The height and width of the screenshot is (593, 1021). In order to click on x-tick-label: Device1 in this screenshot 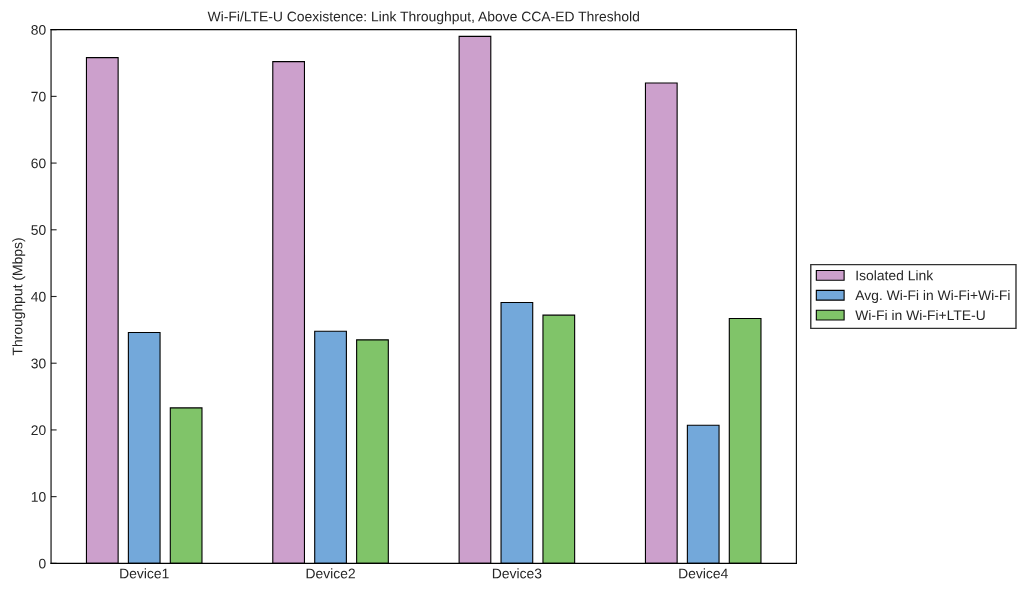, I will do `click(144, 573)`.